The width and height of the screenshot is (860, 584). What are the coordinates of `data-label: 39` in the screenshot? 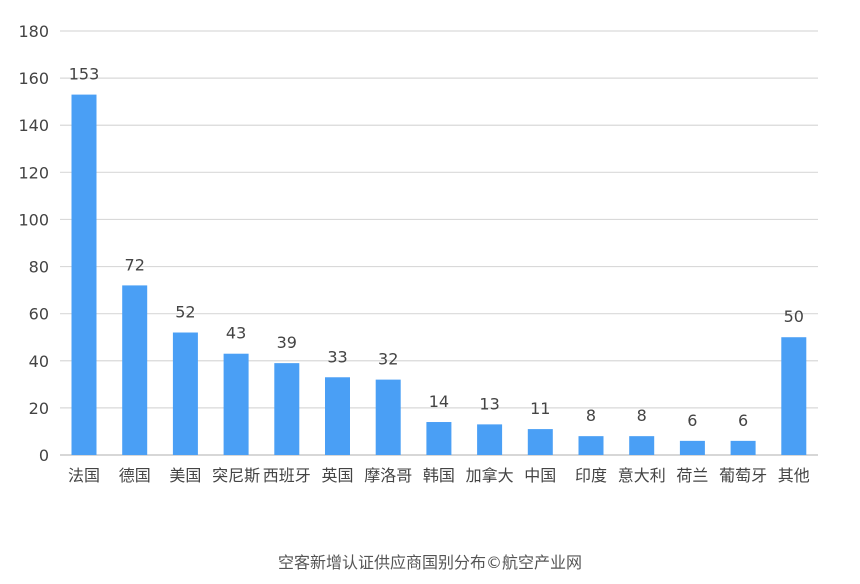 It's located at (287, 342).